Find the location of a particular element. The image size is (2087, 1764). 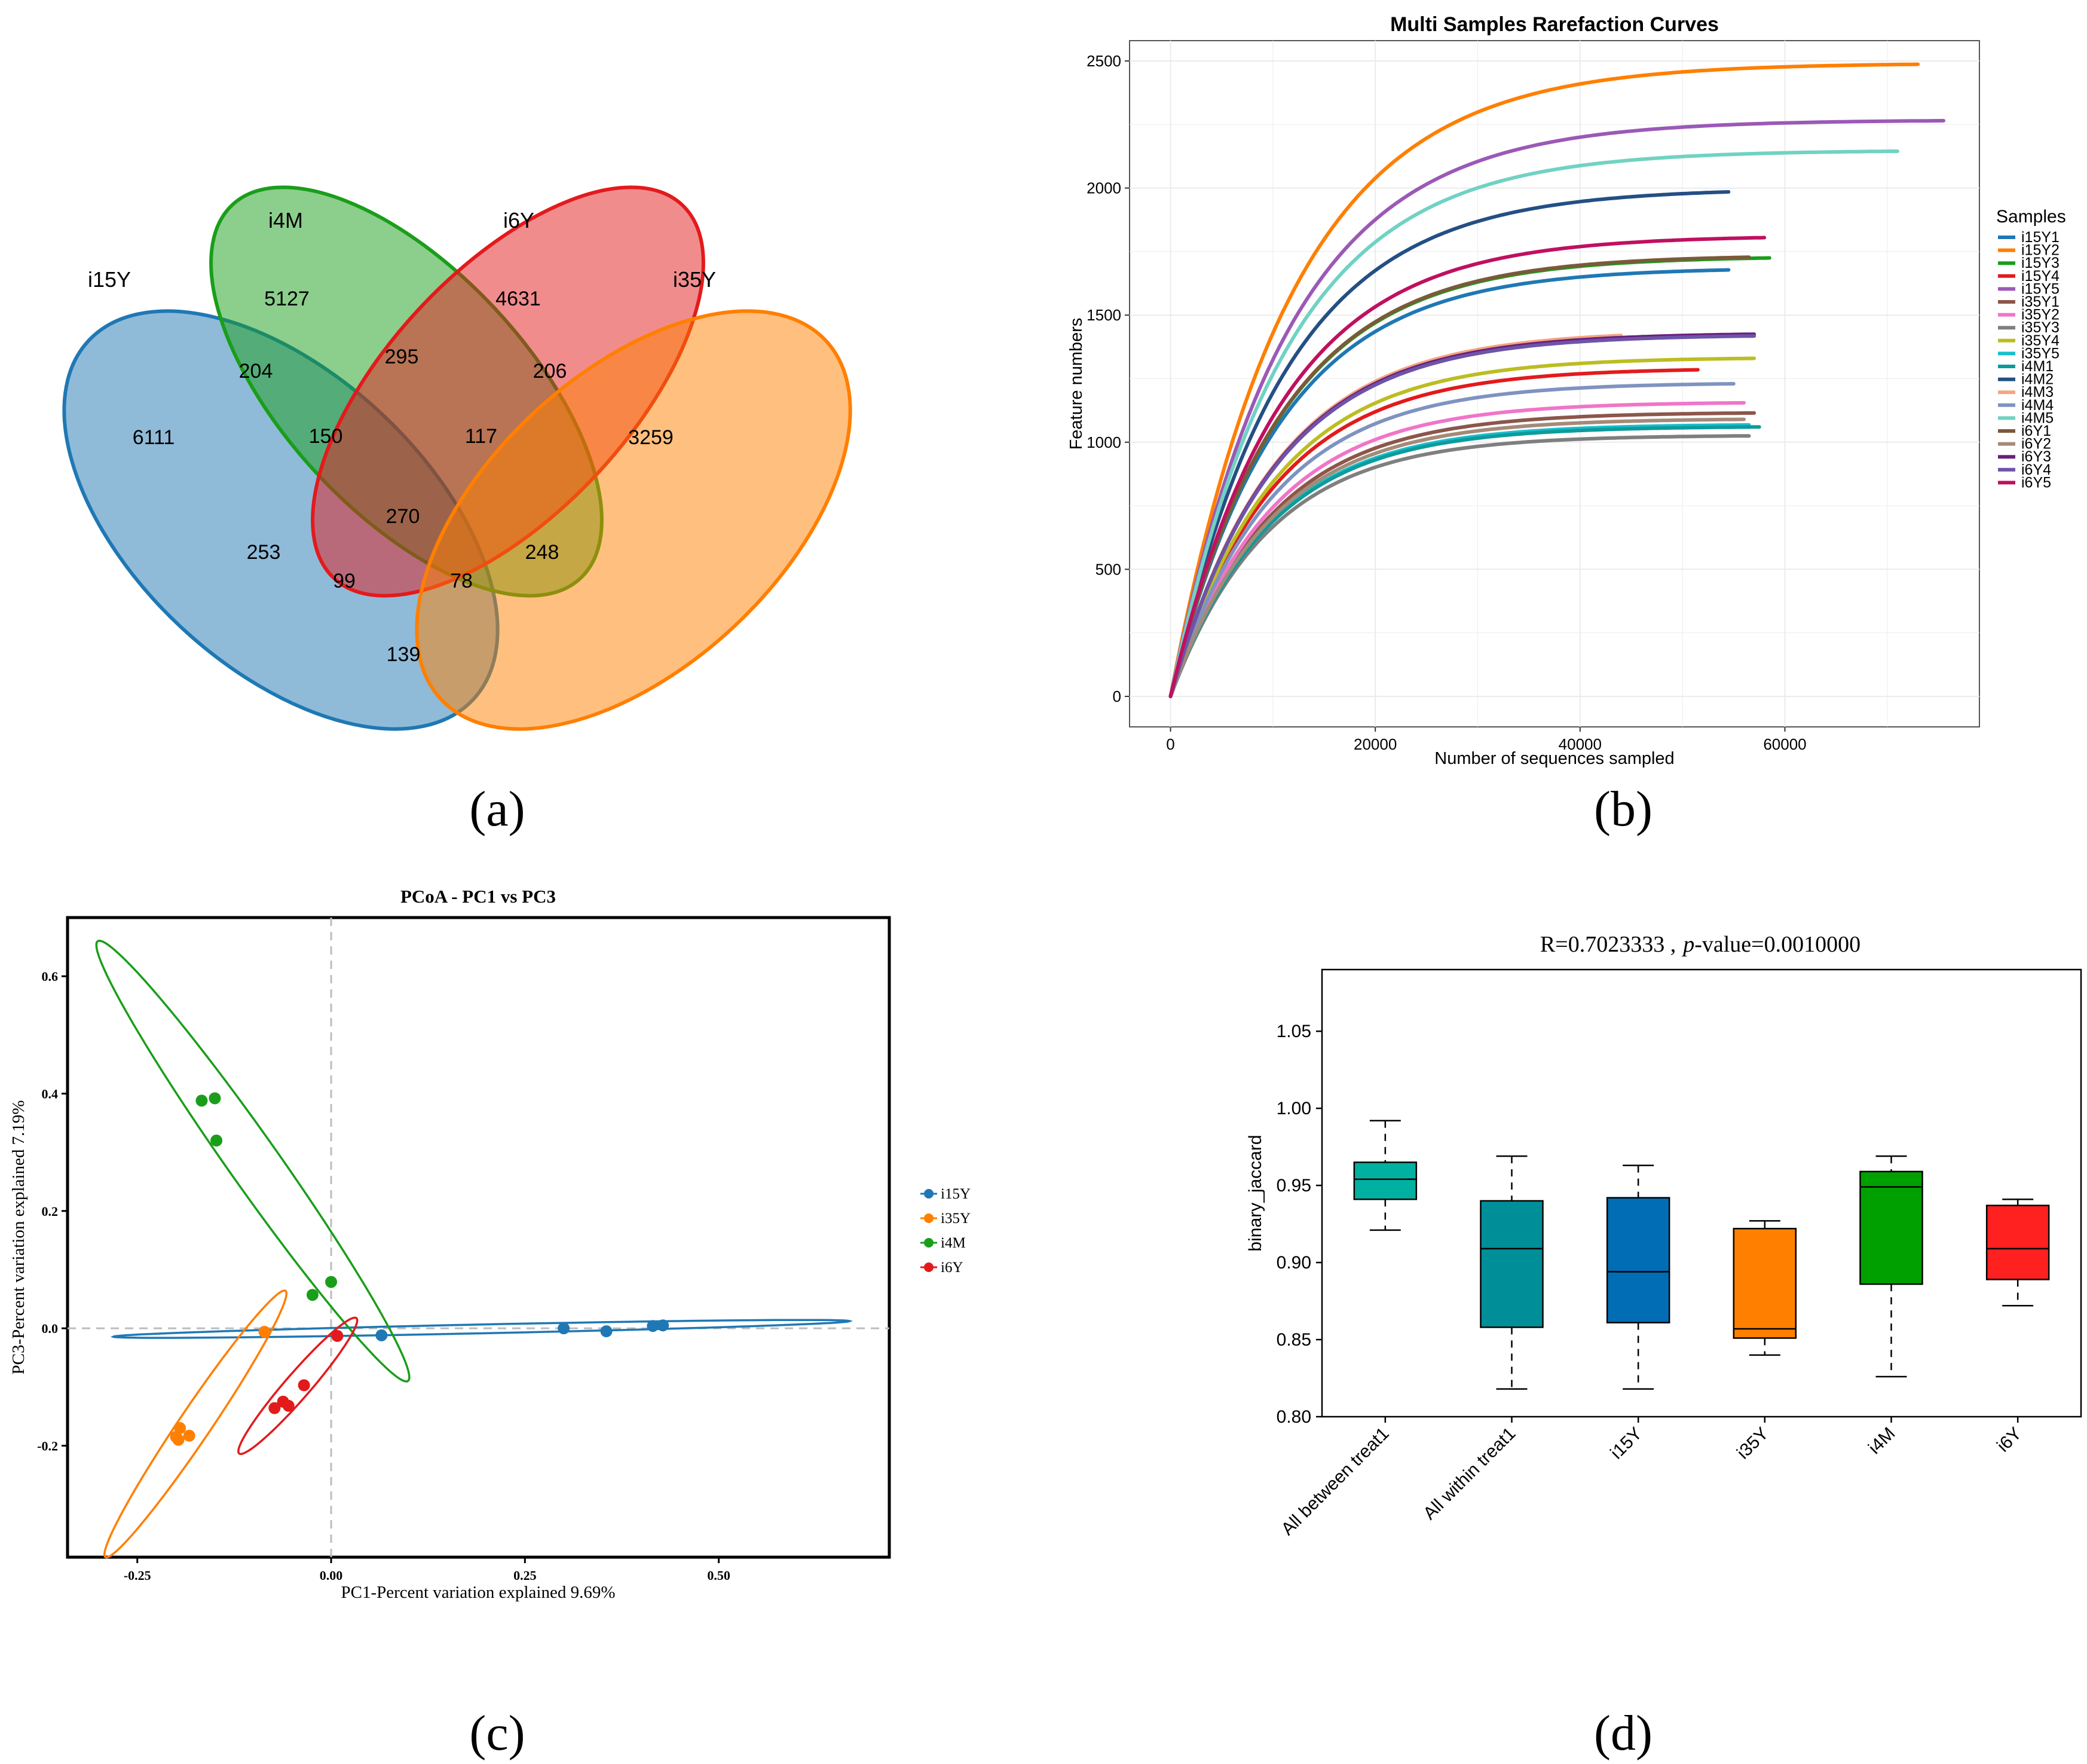

venn-region-value-only-i4M: 5127 is located at coordinates (287, 299).